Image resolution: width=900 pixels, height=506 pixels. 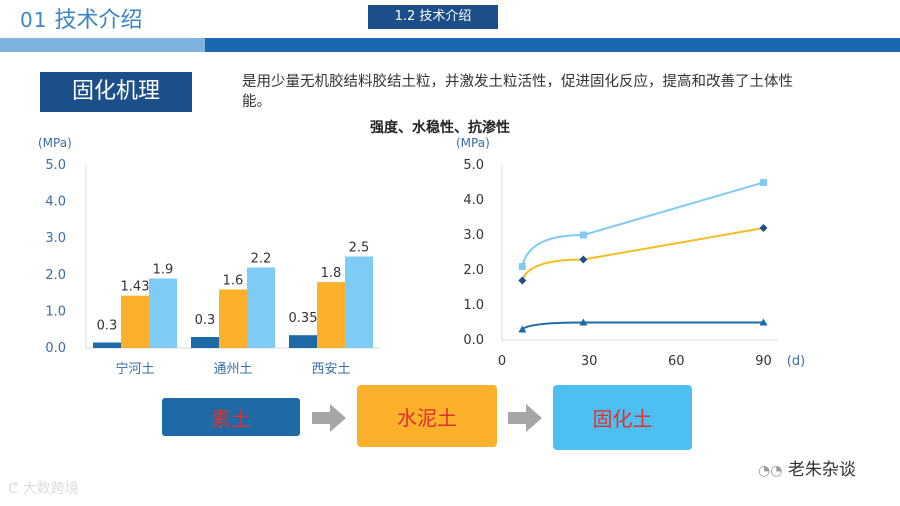 What do you see at coordinates (330, 369) in the screenshot?
I see `x-category-label: 西安土` at bounding box center [330, 369].